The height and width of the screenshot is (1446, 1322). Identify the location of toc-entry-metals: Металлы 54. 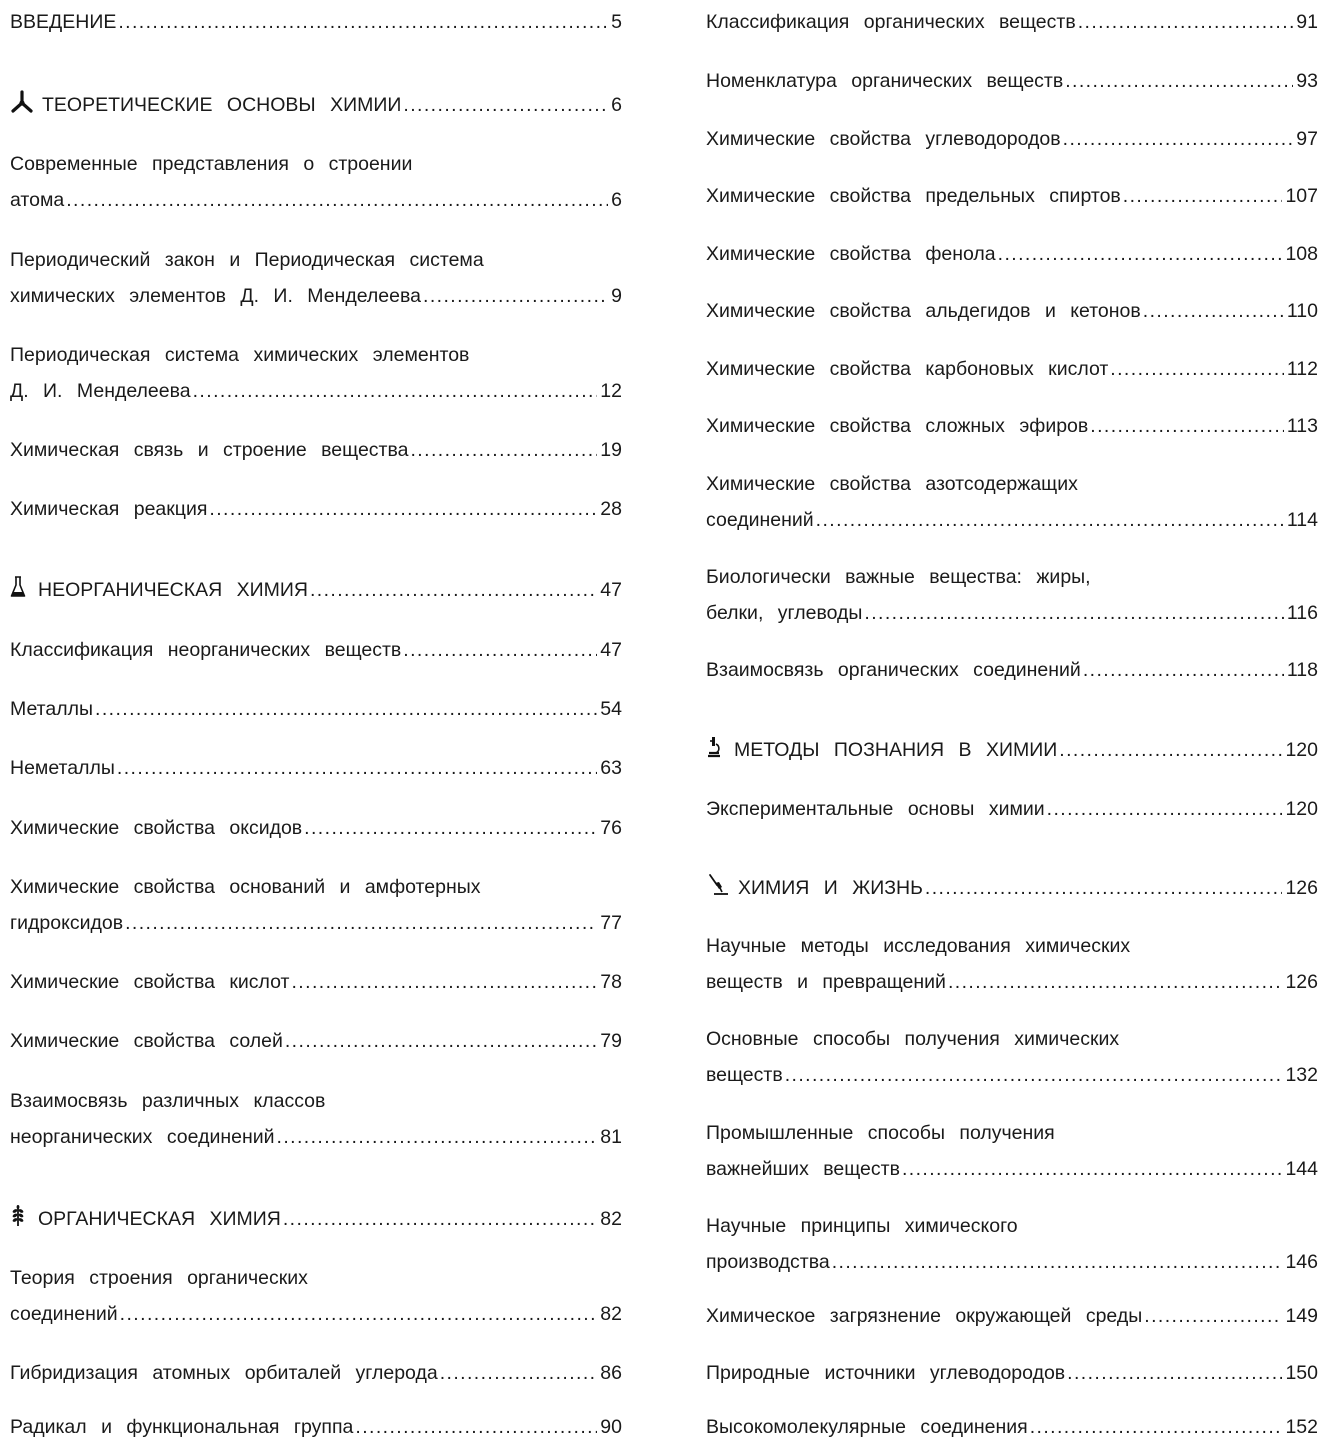
(316, 709).